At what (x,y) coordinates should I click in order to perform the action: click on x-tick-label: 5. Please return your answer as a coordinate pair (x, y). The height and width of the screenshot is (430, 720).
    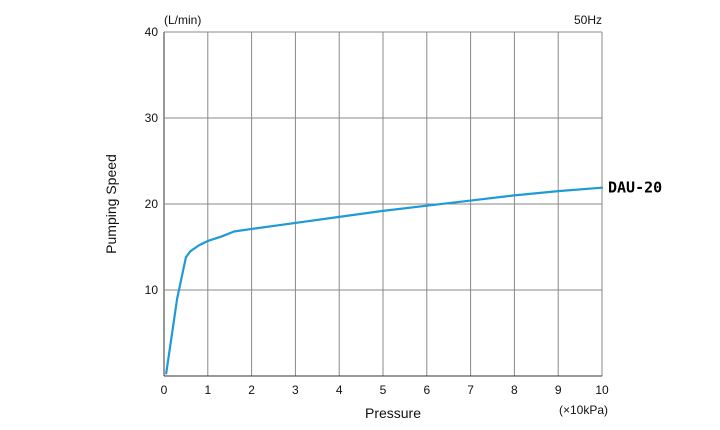
    Looking at the image, I should click on (383, 390).